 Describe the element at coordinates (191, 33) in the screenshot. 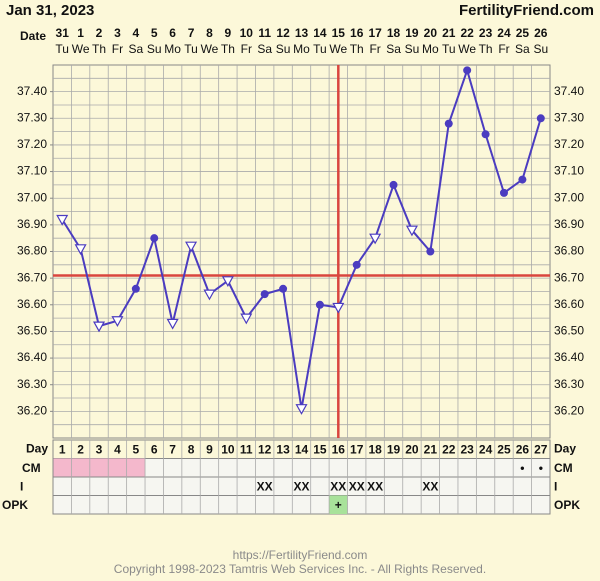

I see `date-label: 7` at that location.